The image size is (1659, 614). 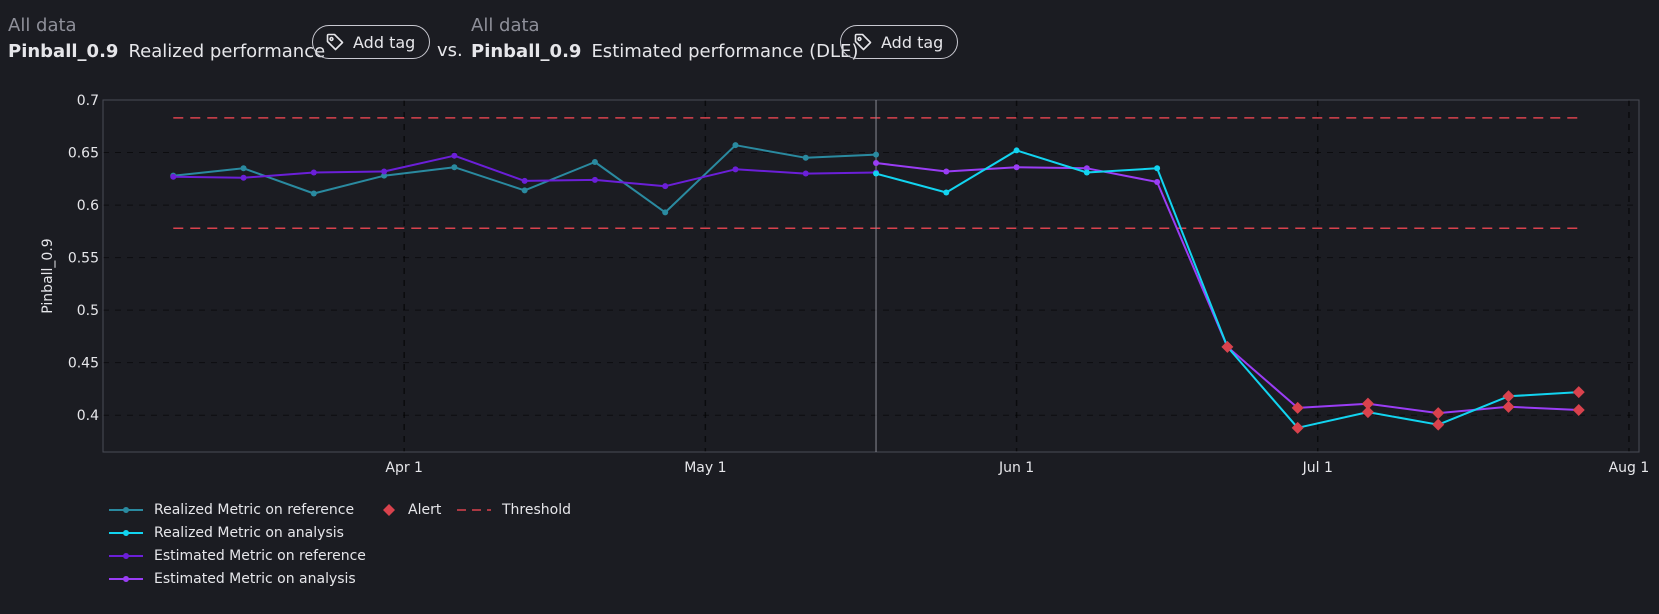 What do you see at coordinates (450, 50) in the screenshot?
I see `vs-label: vs.` at bounding box center [450, 50].